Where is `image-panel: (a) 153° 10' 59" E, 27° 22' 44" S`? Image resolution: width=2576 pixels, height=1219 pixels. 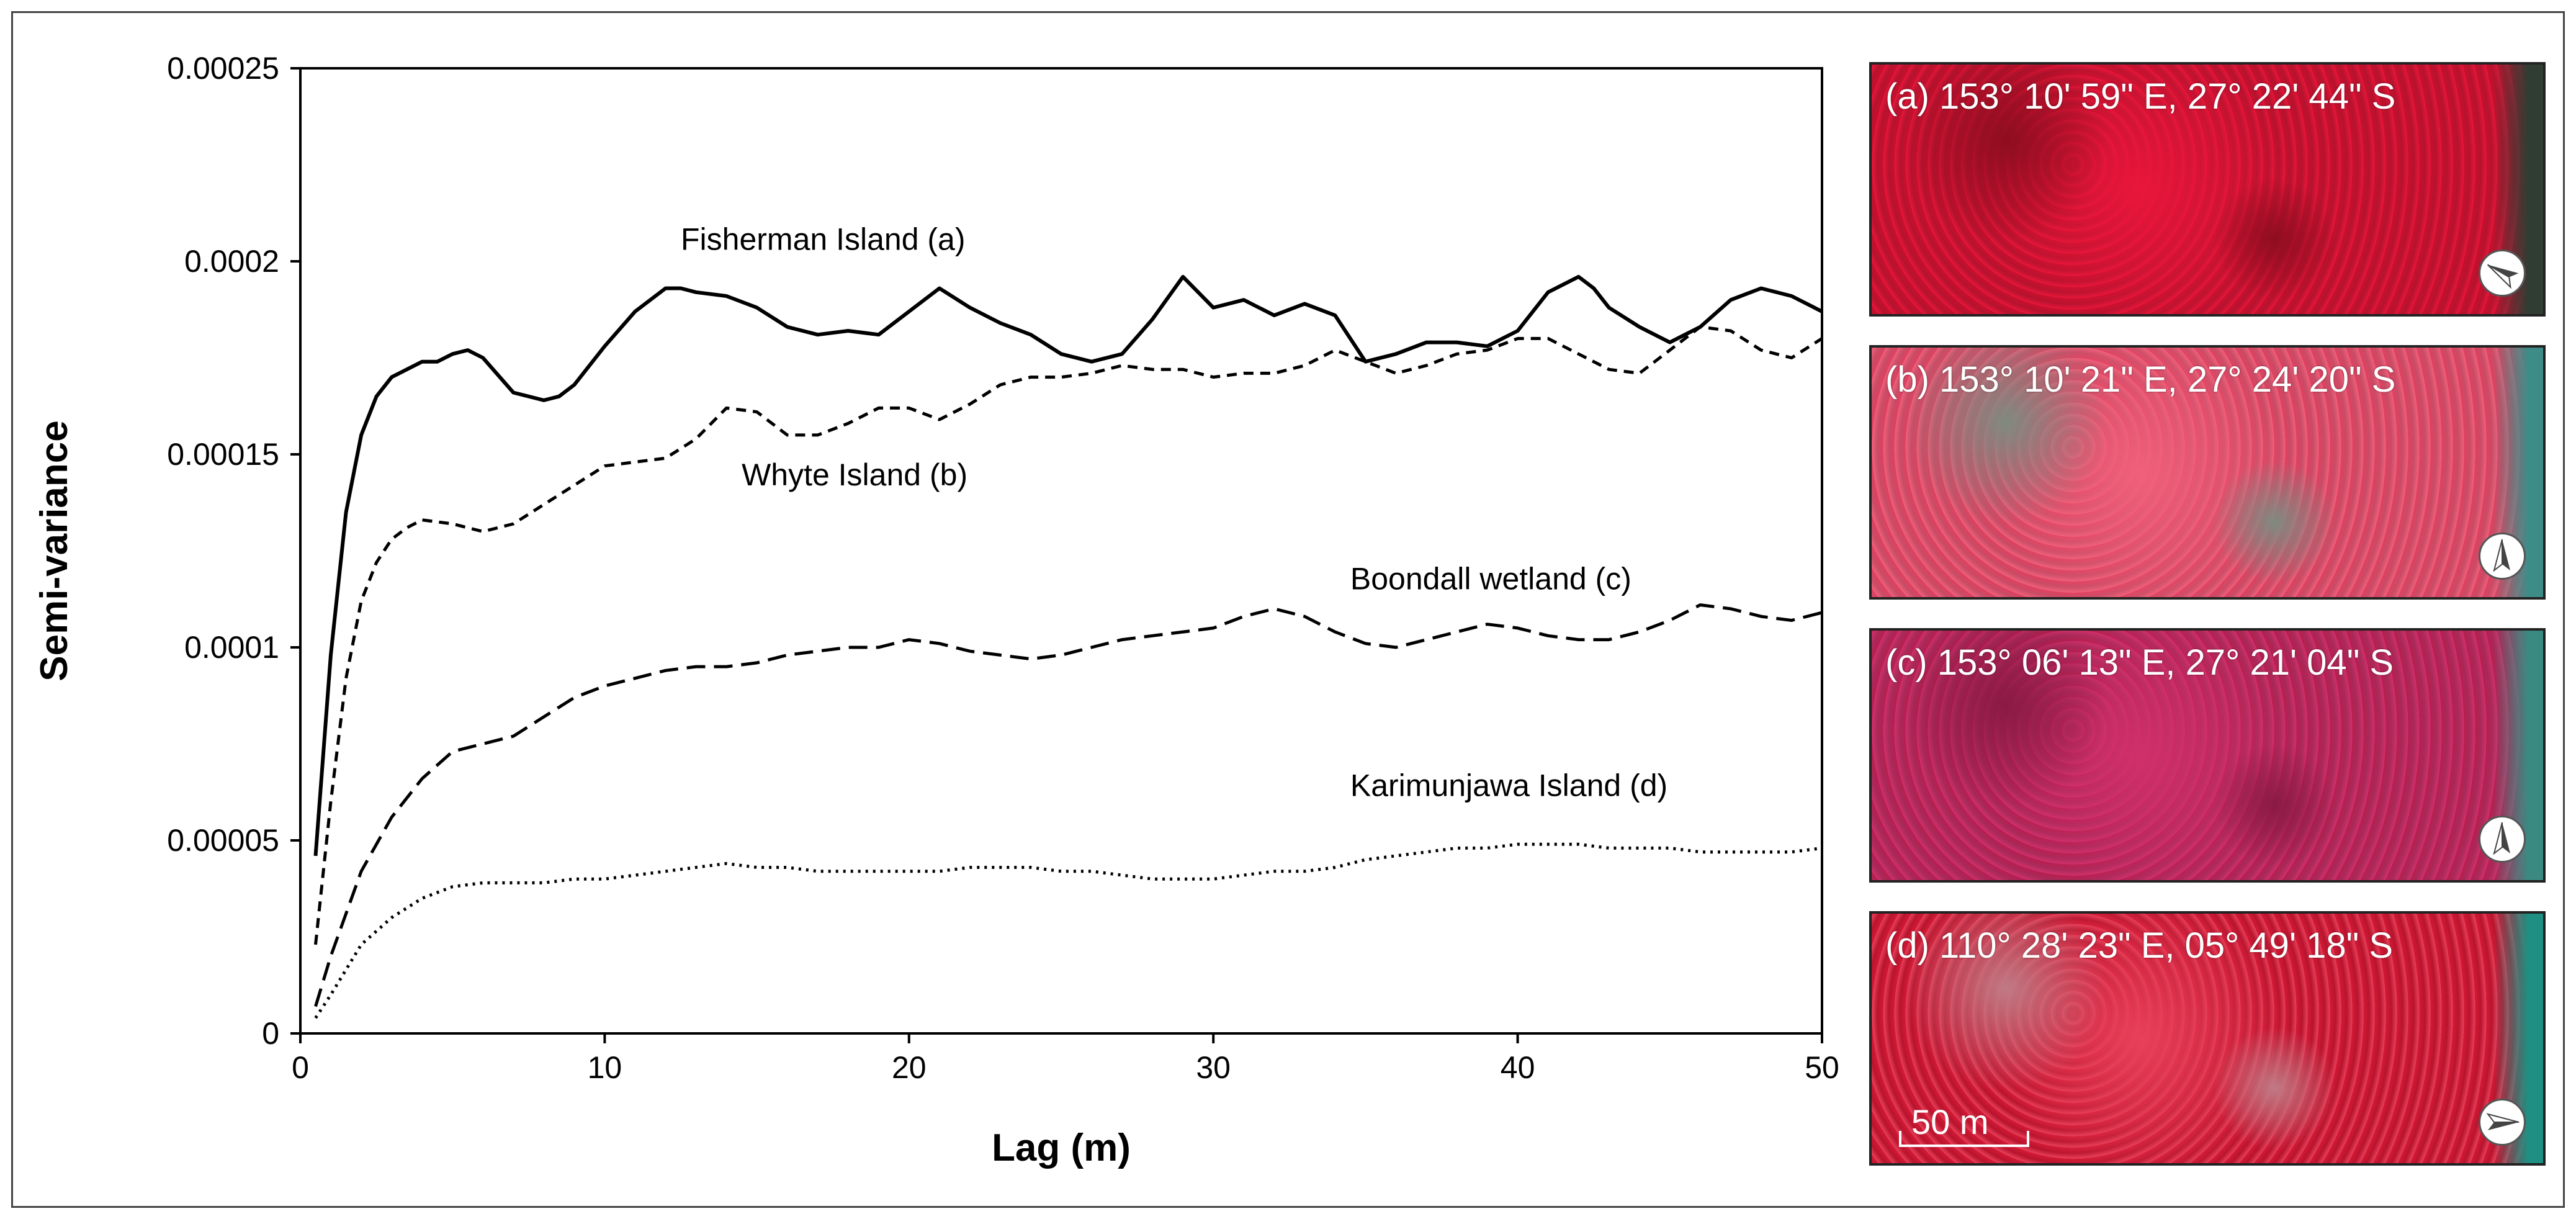
image-panel: (a) 153° 10' 59" E, 27° 22' 44" S is located at coordinates (2207, 189).